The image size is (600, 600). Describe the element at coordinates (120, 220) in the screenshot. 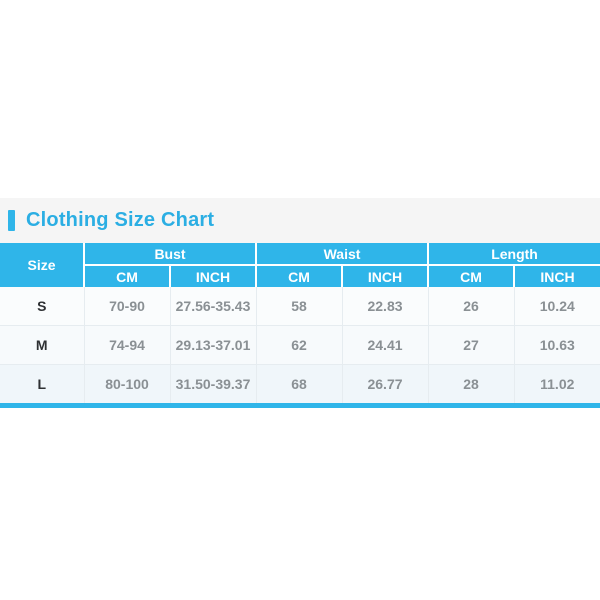

I see `section-title: Clothing Size Chart` at that location.